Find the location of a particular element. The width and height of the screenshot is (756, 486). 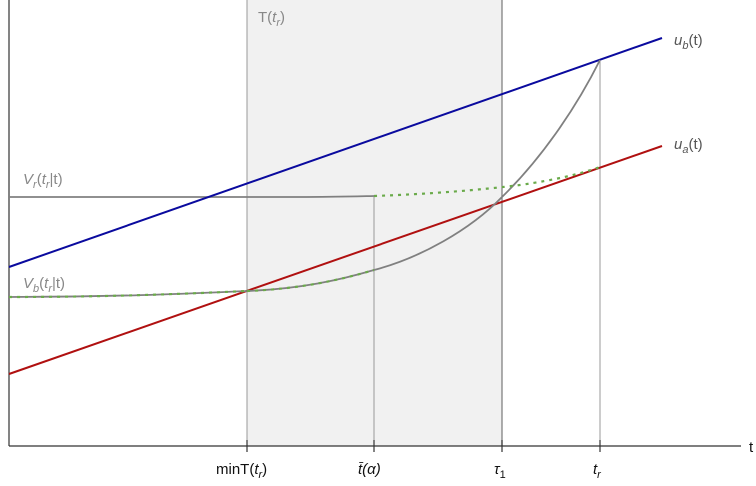

vb-dotted-middle is located at coordinates (310, 280).